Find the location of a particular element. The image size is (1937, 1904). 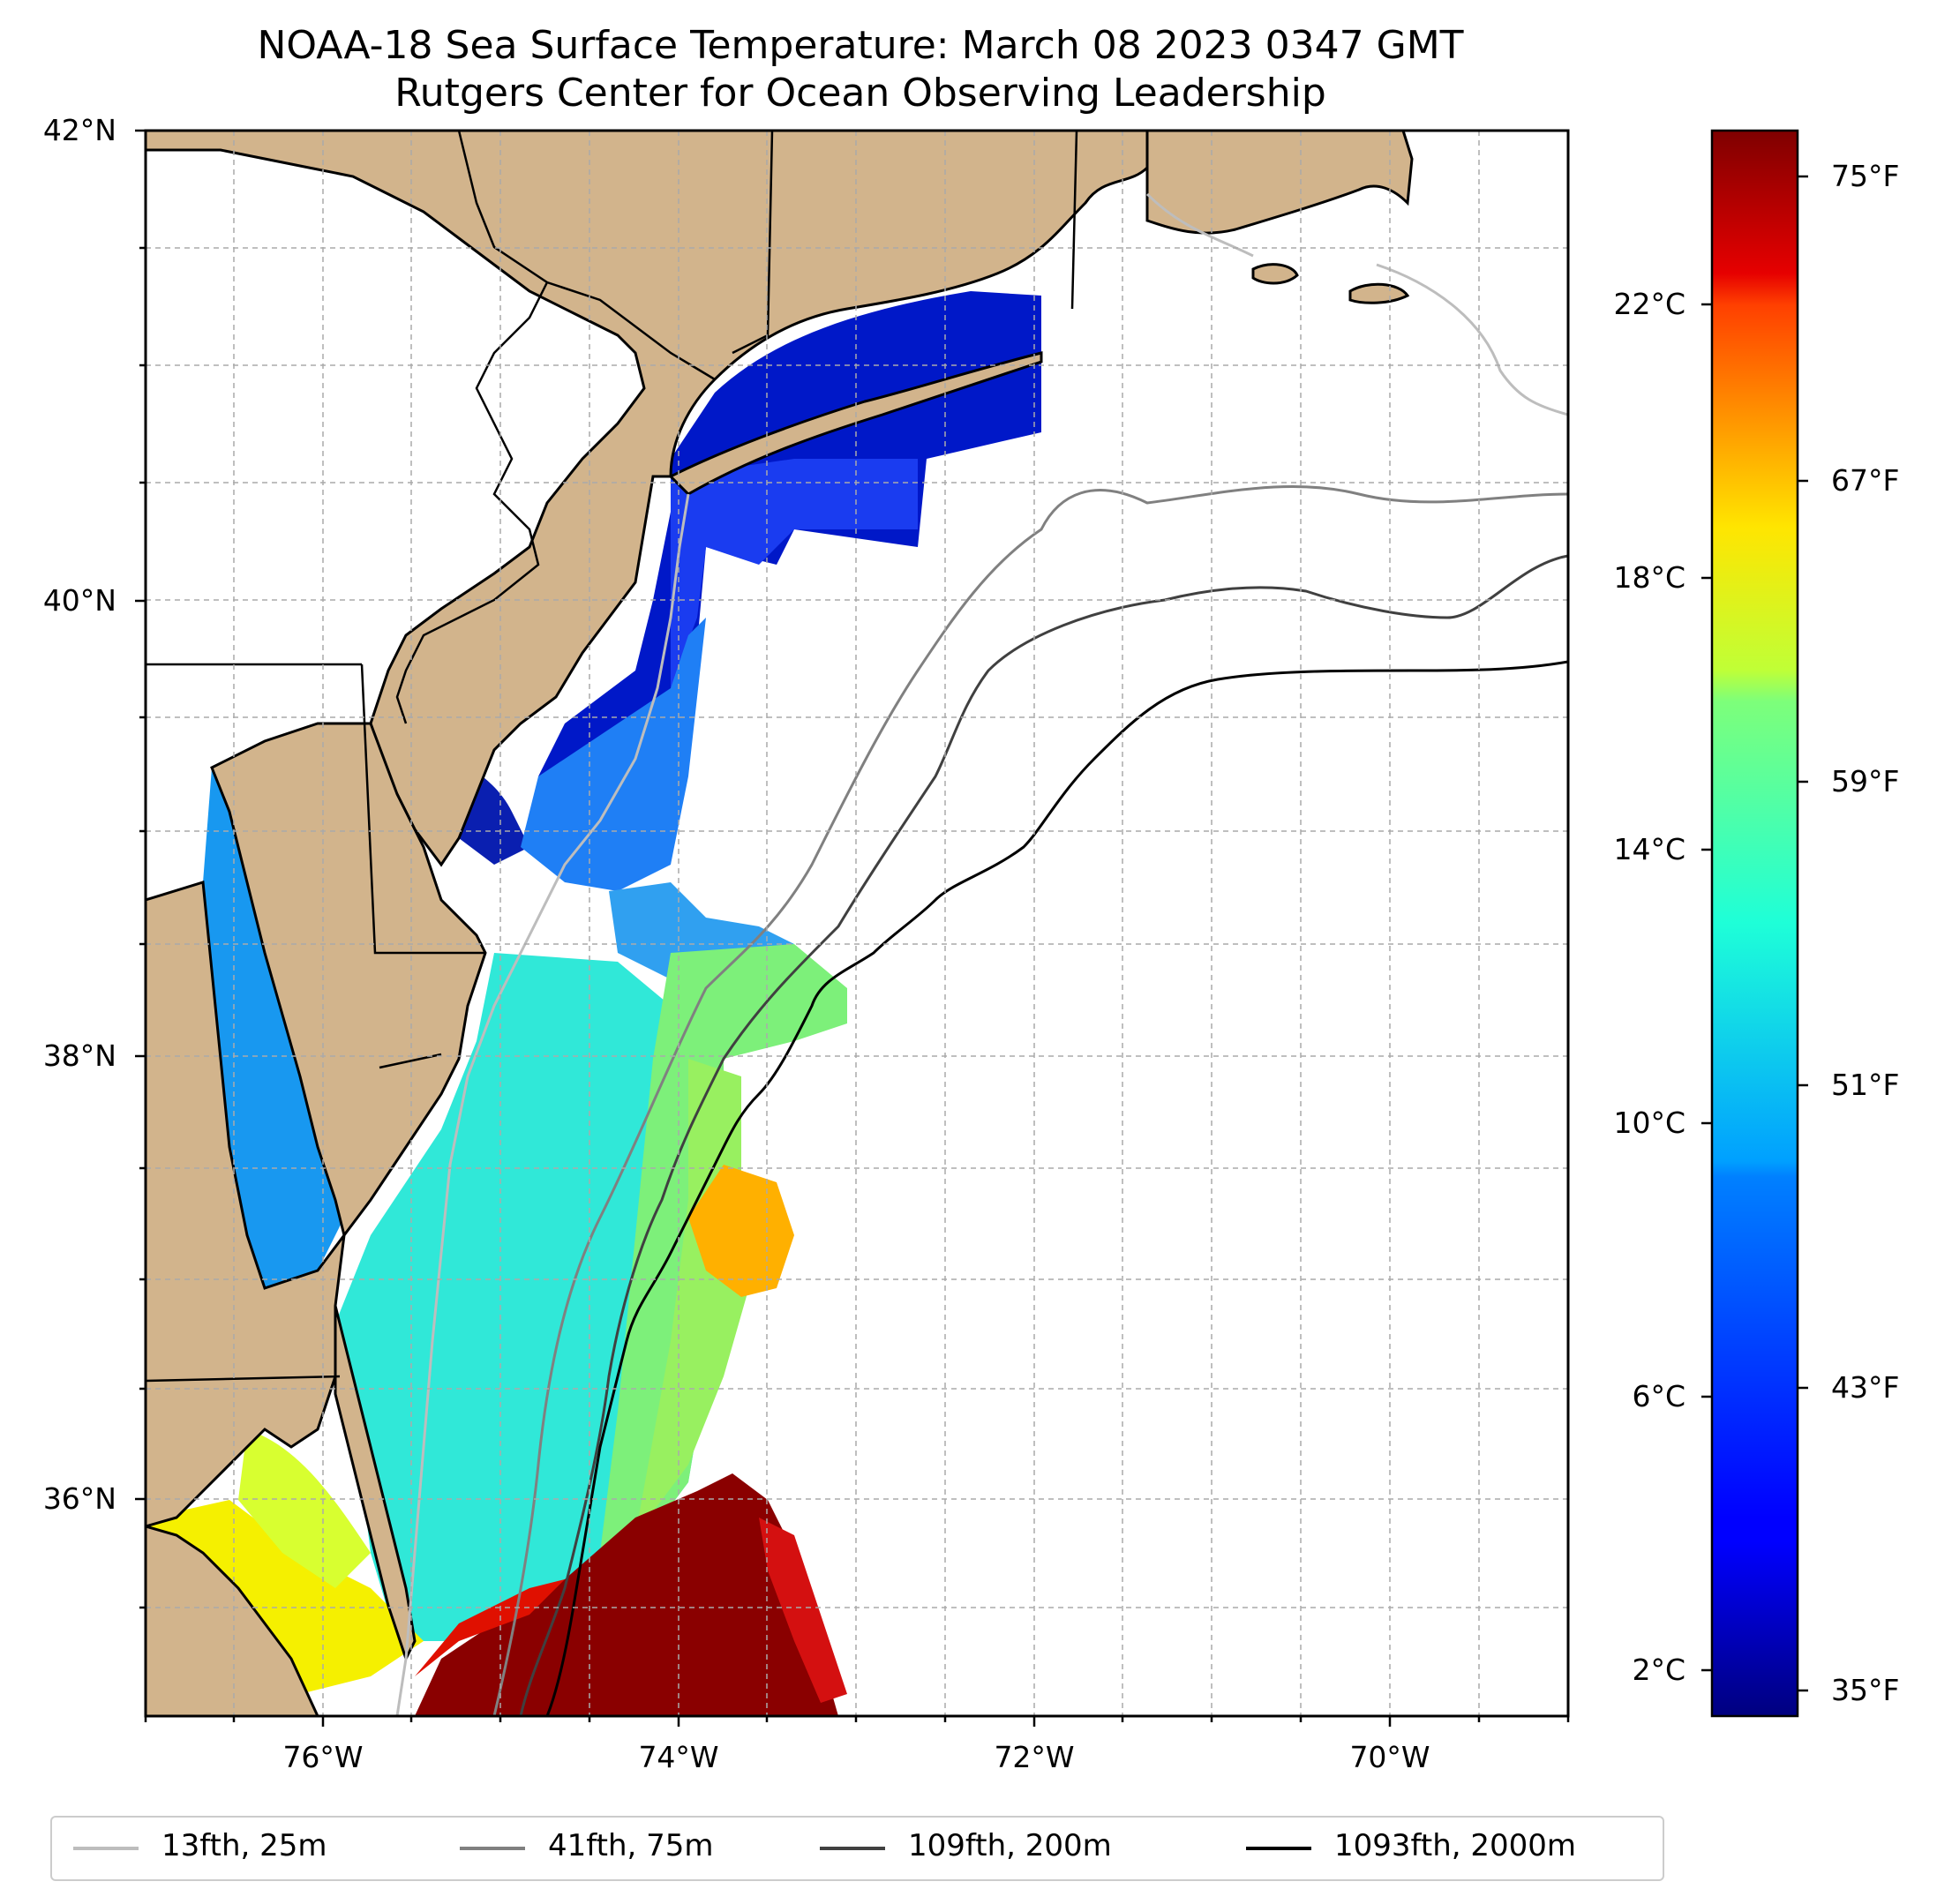

sst-yellow-pamlico is located at coordinates (304, 1508).